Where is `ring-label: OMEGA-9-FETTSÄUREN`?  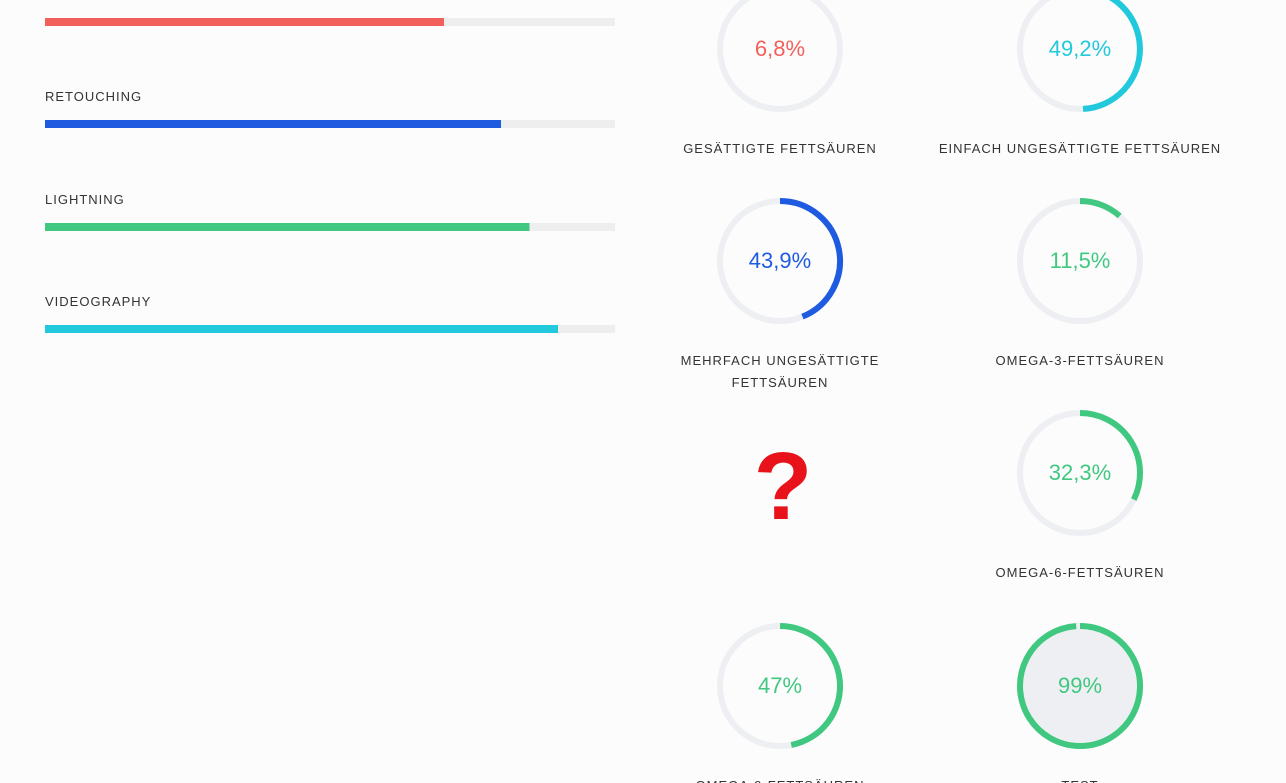
ring-label: OMEGA-9-FETTSÄUREN is located at coordinates (780, 779).